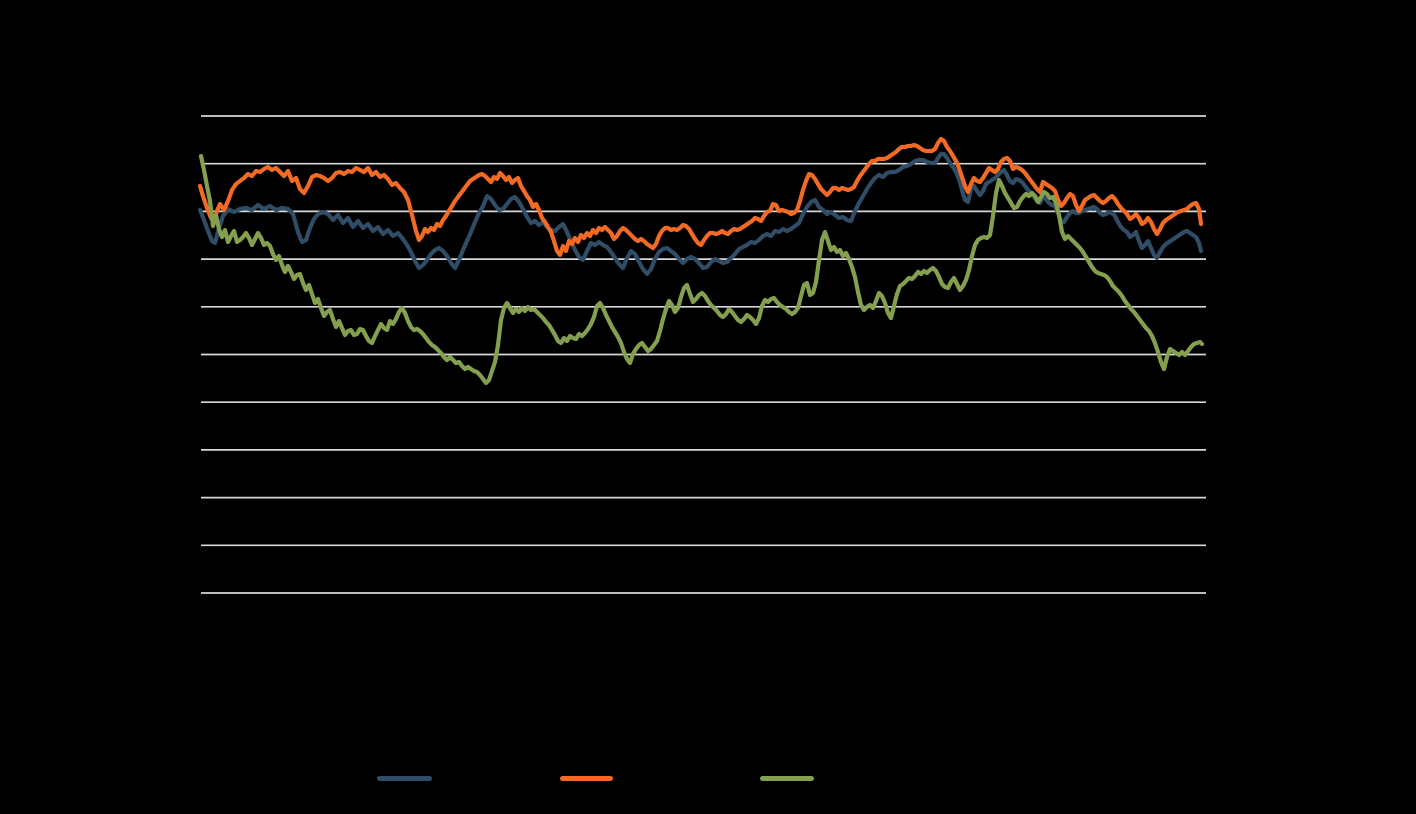 The width and height of the screenshot is (1416, 814). I want to click on series-line-orange, so click(700, 197).